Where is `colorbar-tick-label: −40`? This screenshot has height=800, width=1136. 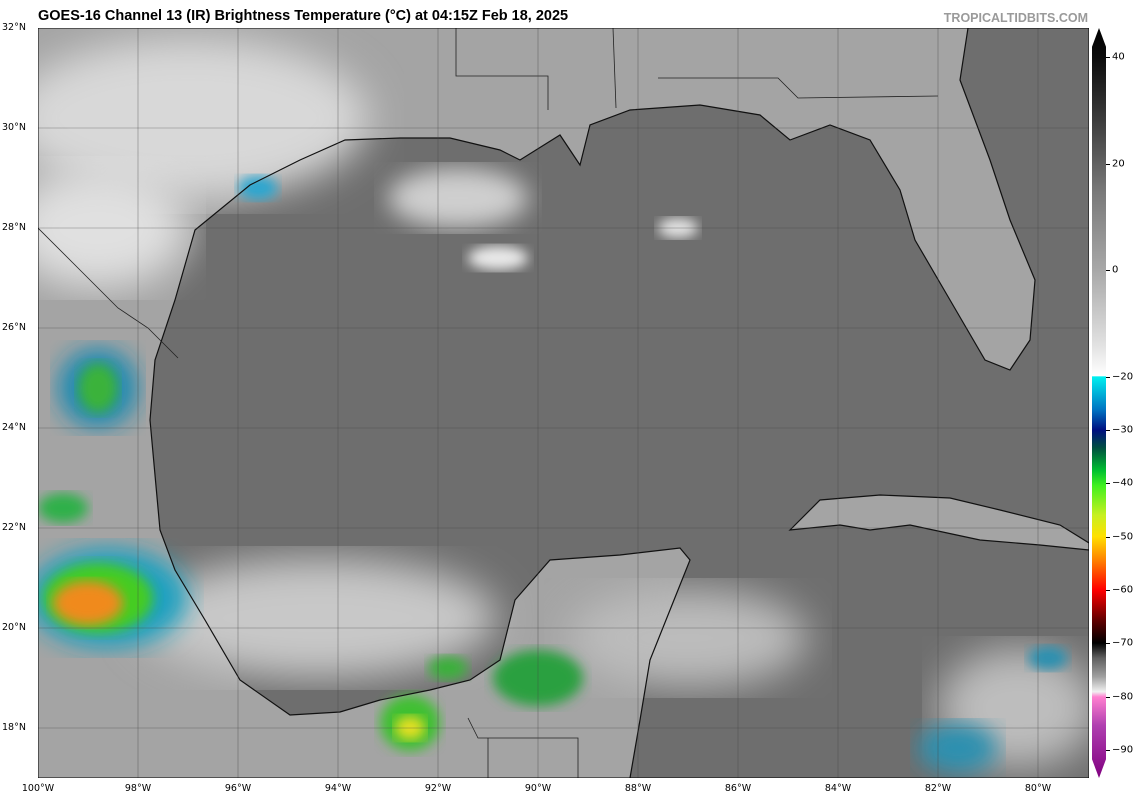 colorbar-tick-label: −40 is located at coordinates (1123, 483).